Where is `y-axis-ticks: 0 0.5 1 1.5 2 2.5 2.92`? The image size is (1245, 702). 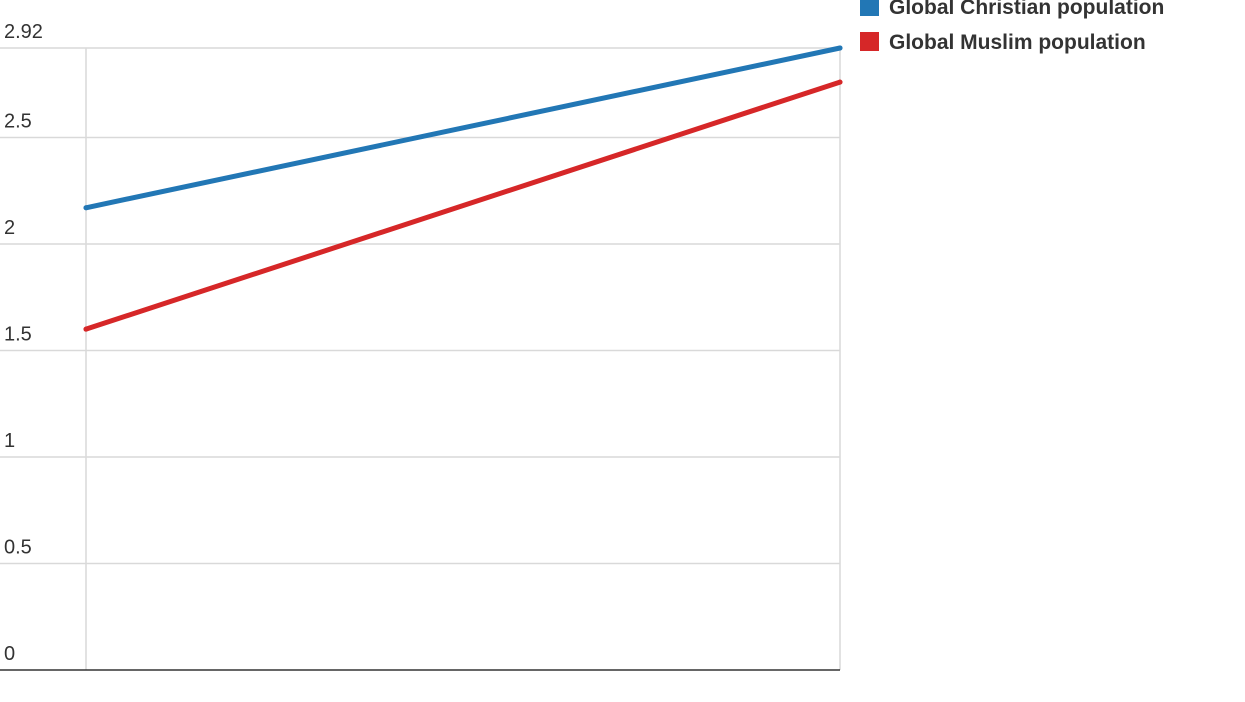 y-axis-ticks: 0 0.5 1 1.5 2 2.5 2.92 is located at coordinates (23, 343).